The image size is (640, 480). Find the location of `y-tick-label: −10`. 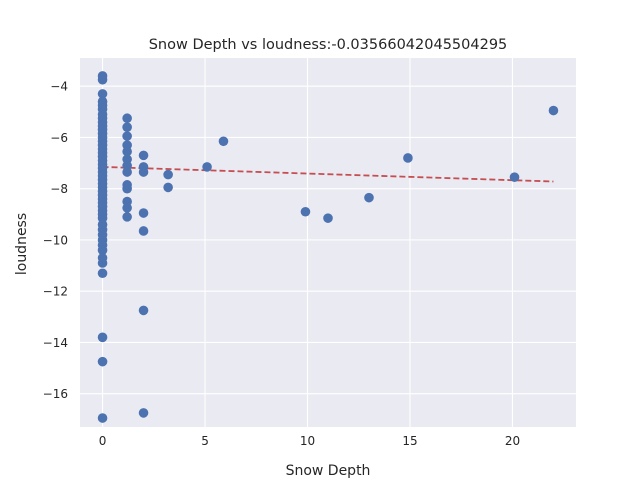

y-tick-label: −10 is located at coordinates (55, 240).